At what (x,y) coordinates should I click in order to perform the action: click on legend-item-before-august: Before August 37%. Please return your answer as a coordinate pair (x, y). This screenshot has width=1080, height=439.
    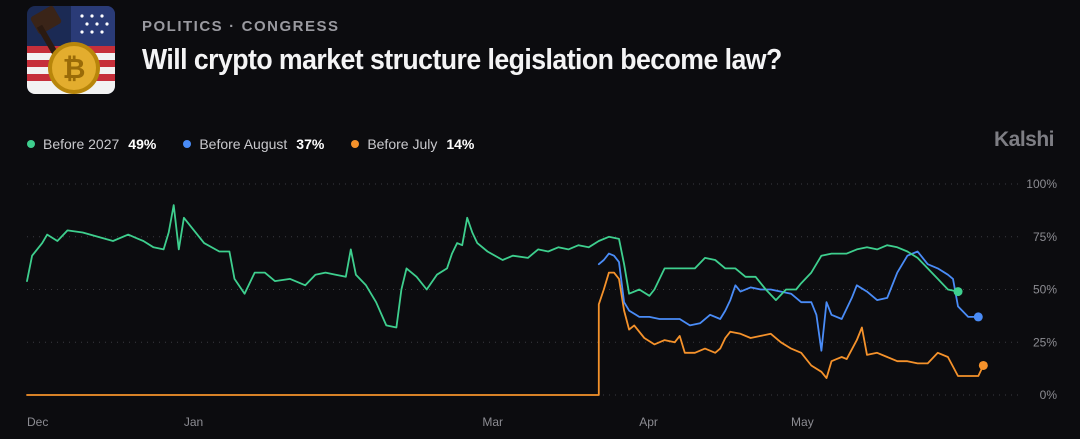
    Looking at the image, I should click on (253, 144).